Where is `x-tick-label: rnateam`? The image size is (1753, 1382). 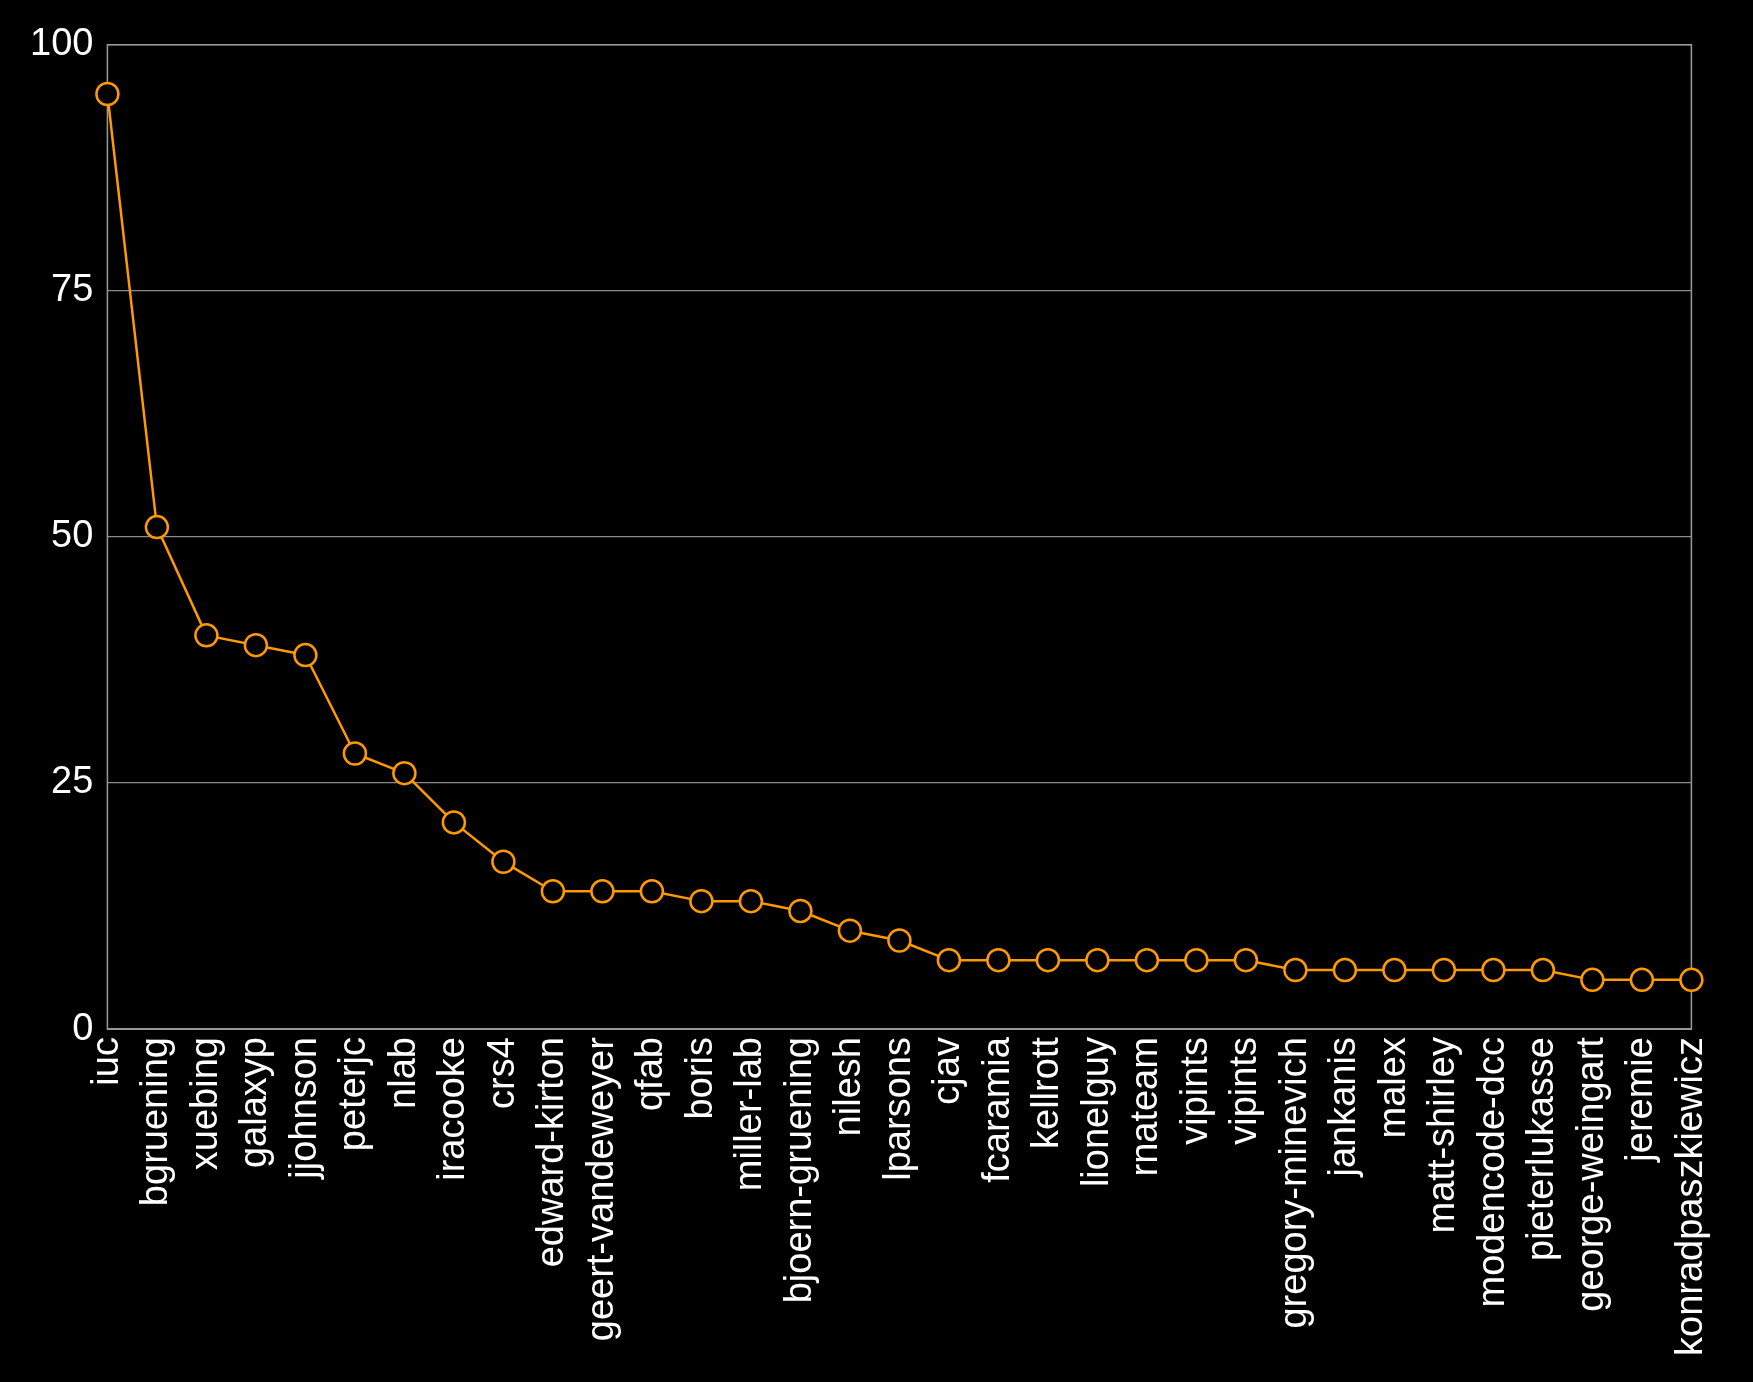 x-tick-label: rnateam is located at coordinates (1144, 1107).